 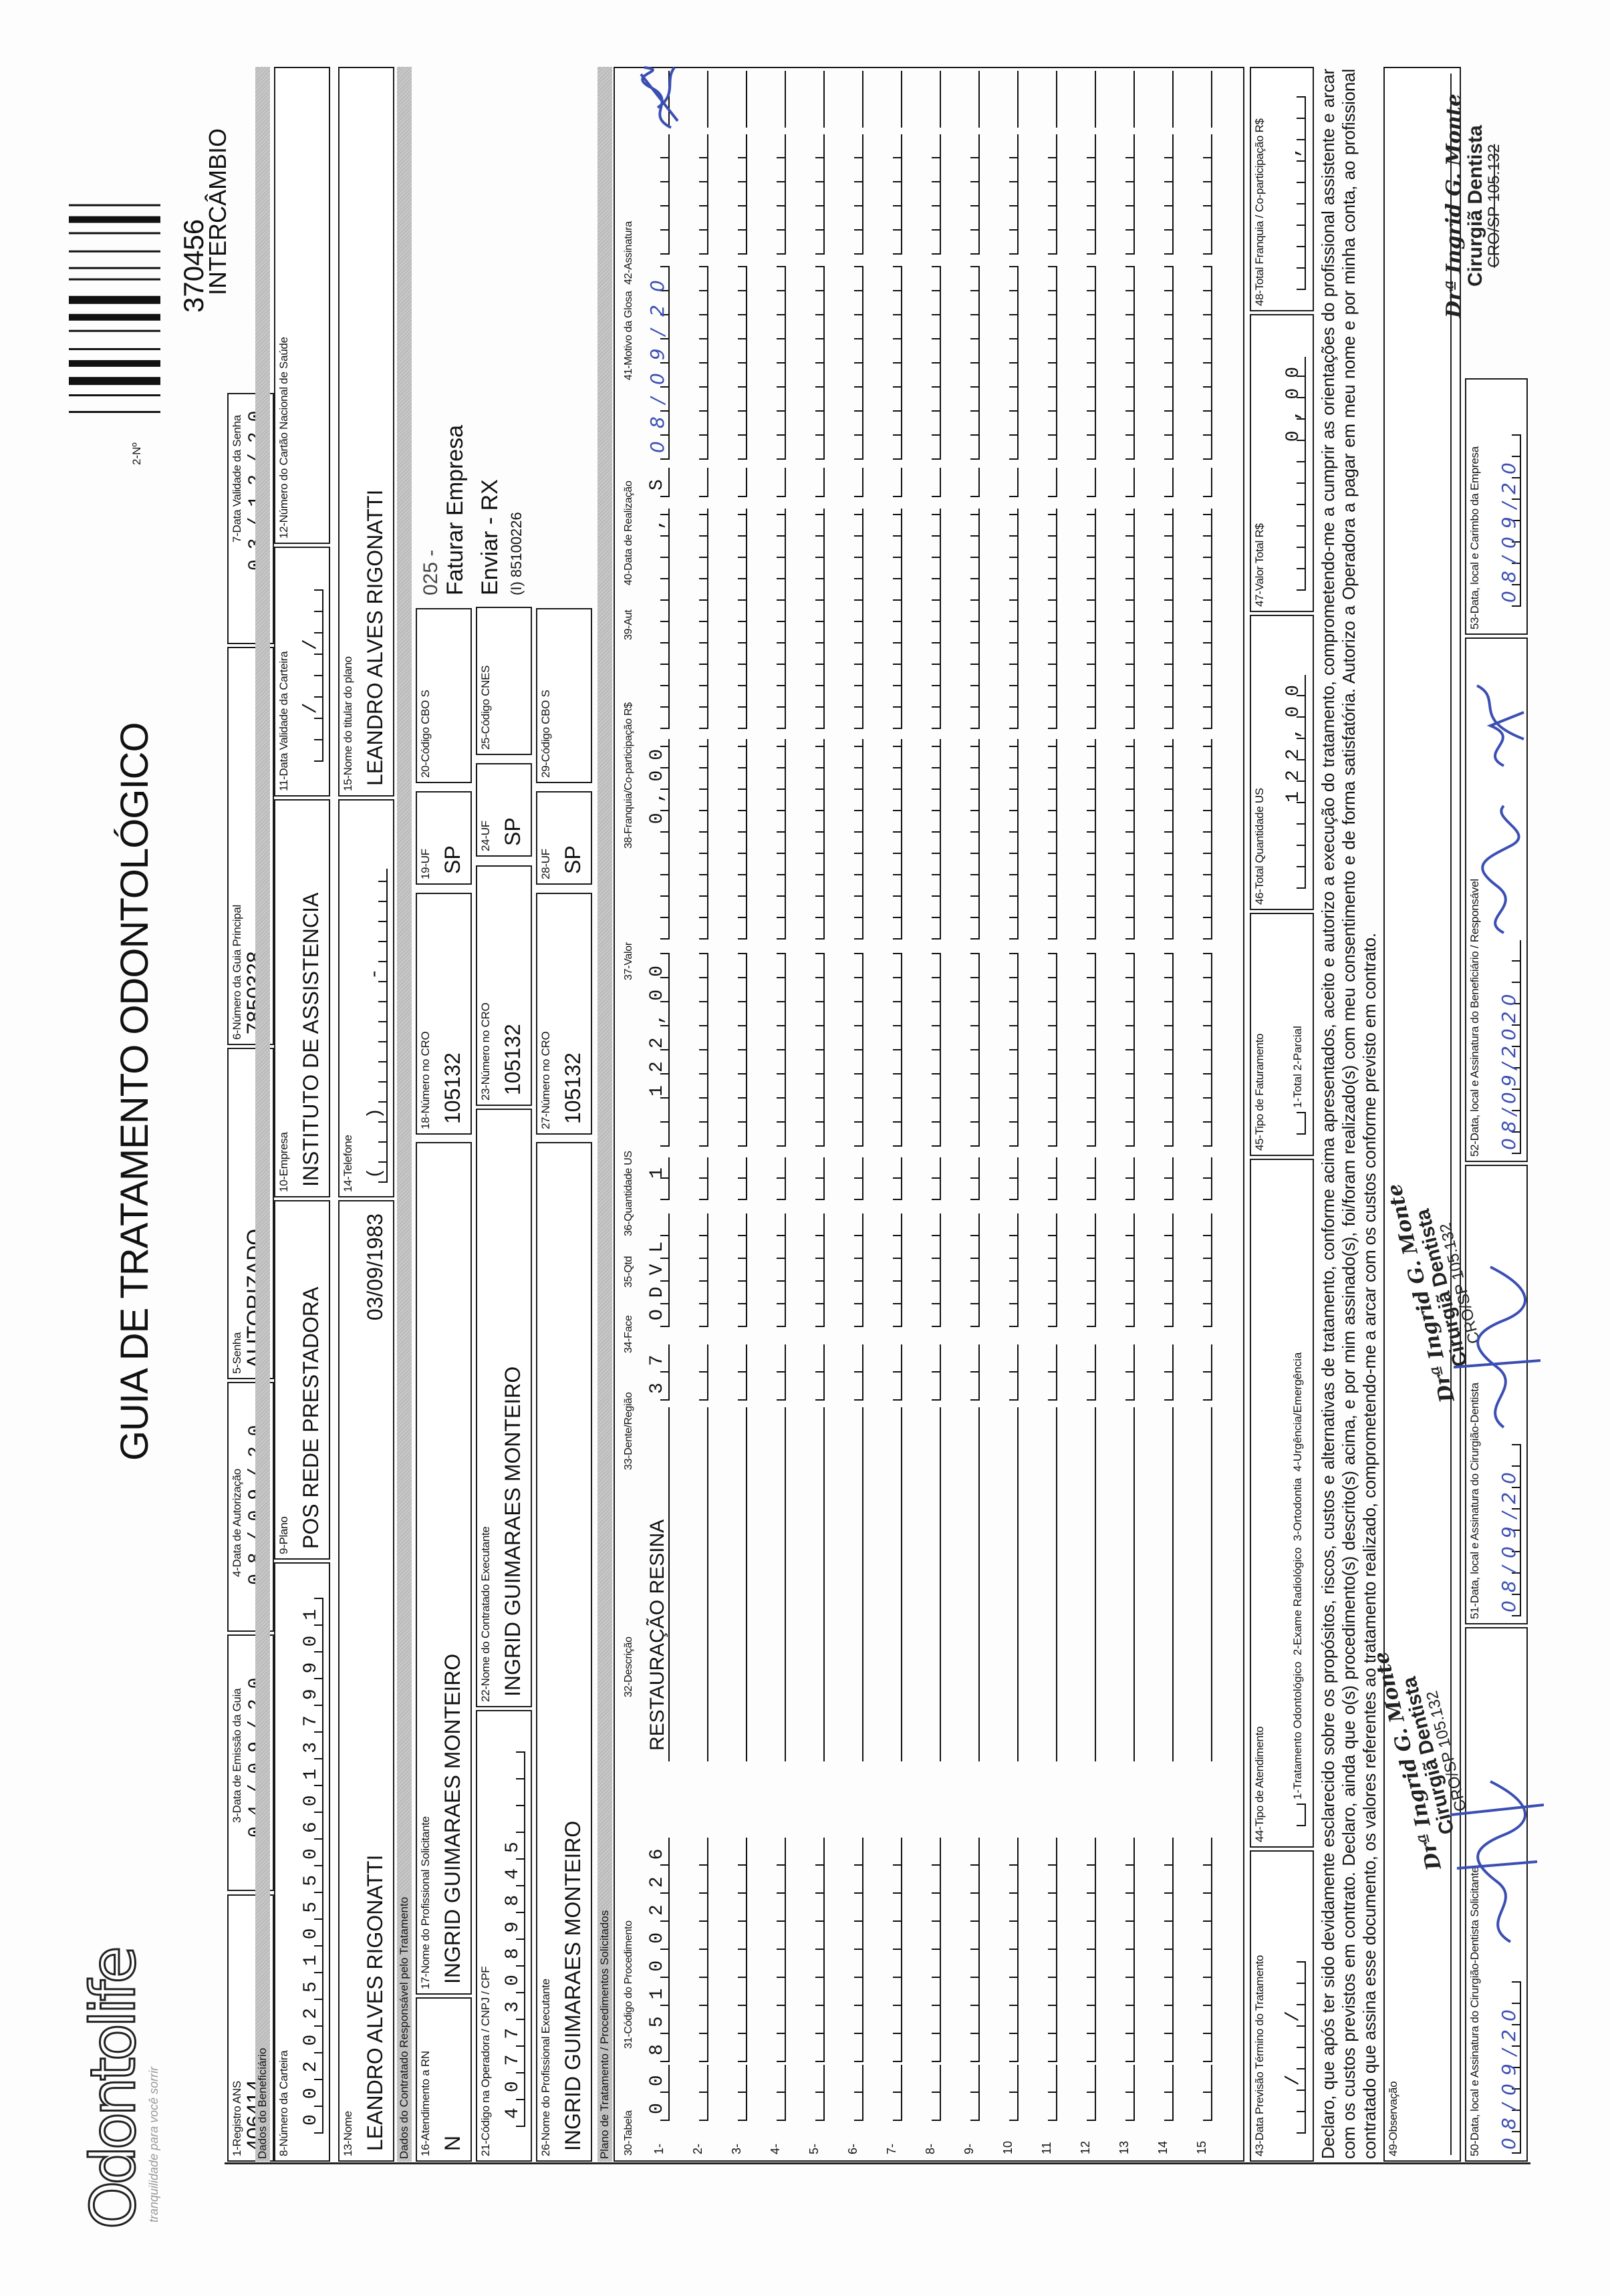 What do you see at coordinates (658, 1178) in the screenshot?
I see `cell-qtd: 1` at bounding box center [658, 1178].